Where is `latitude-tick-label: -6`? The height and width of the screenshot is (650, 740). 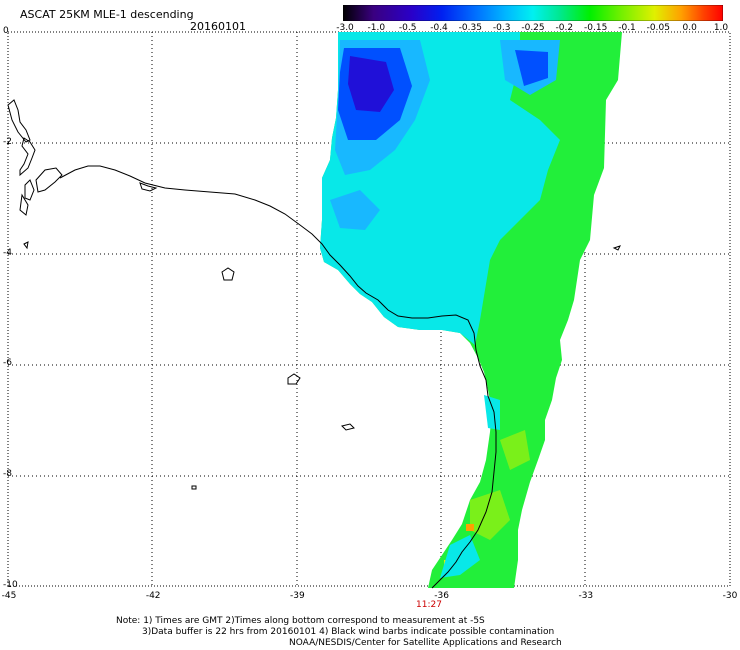 latitude-tick-label: -6 is located at coordinates (7, 363).